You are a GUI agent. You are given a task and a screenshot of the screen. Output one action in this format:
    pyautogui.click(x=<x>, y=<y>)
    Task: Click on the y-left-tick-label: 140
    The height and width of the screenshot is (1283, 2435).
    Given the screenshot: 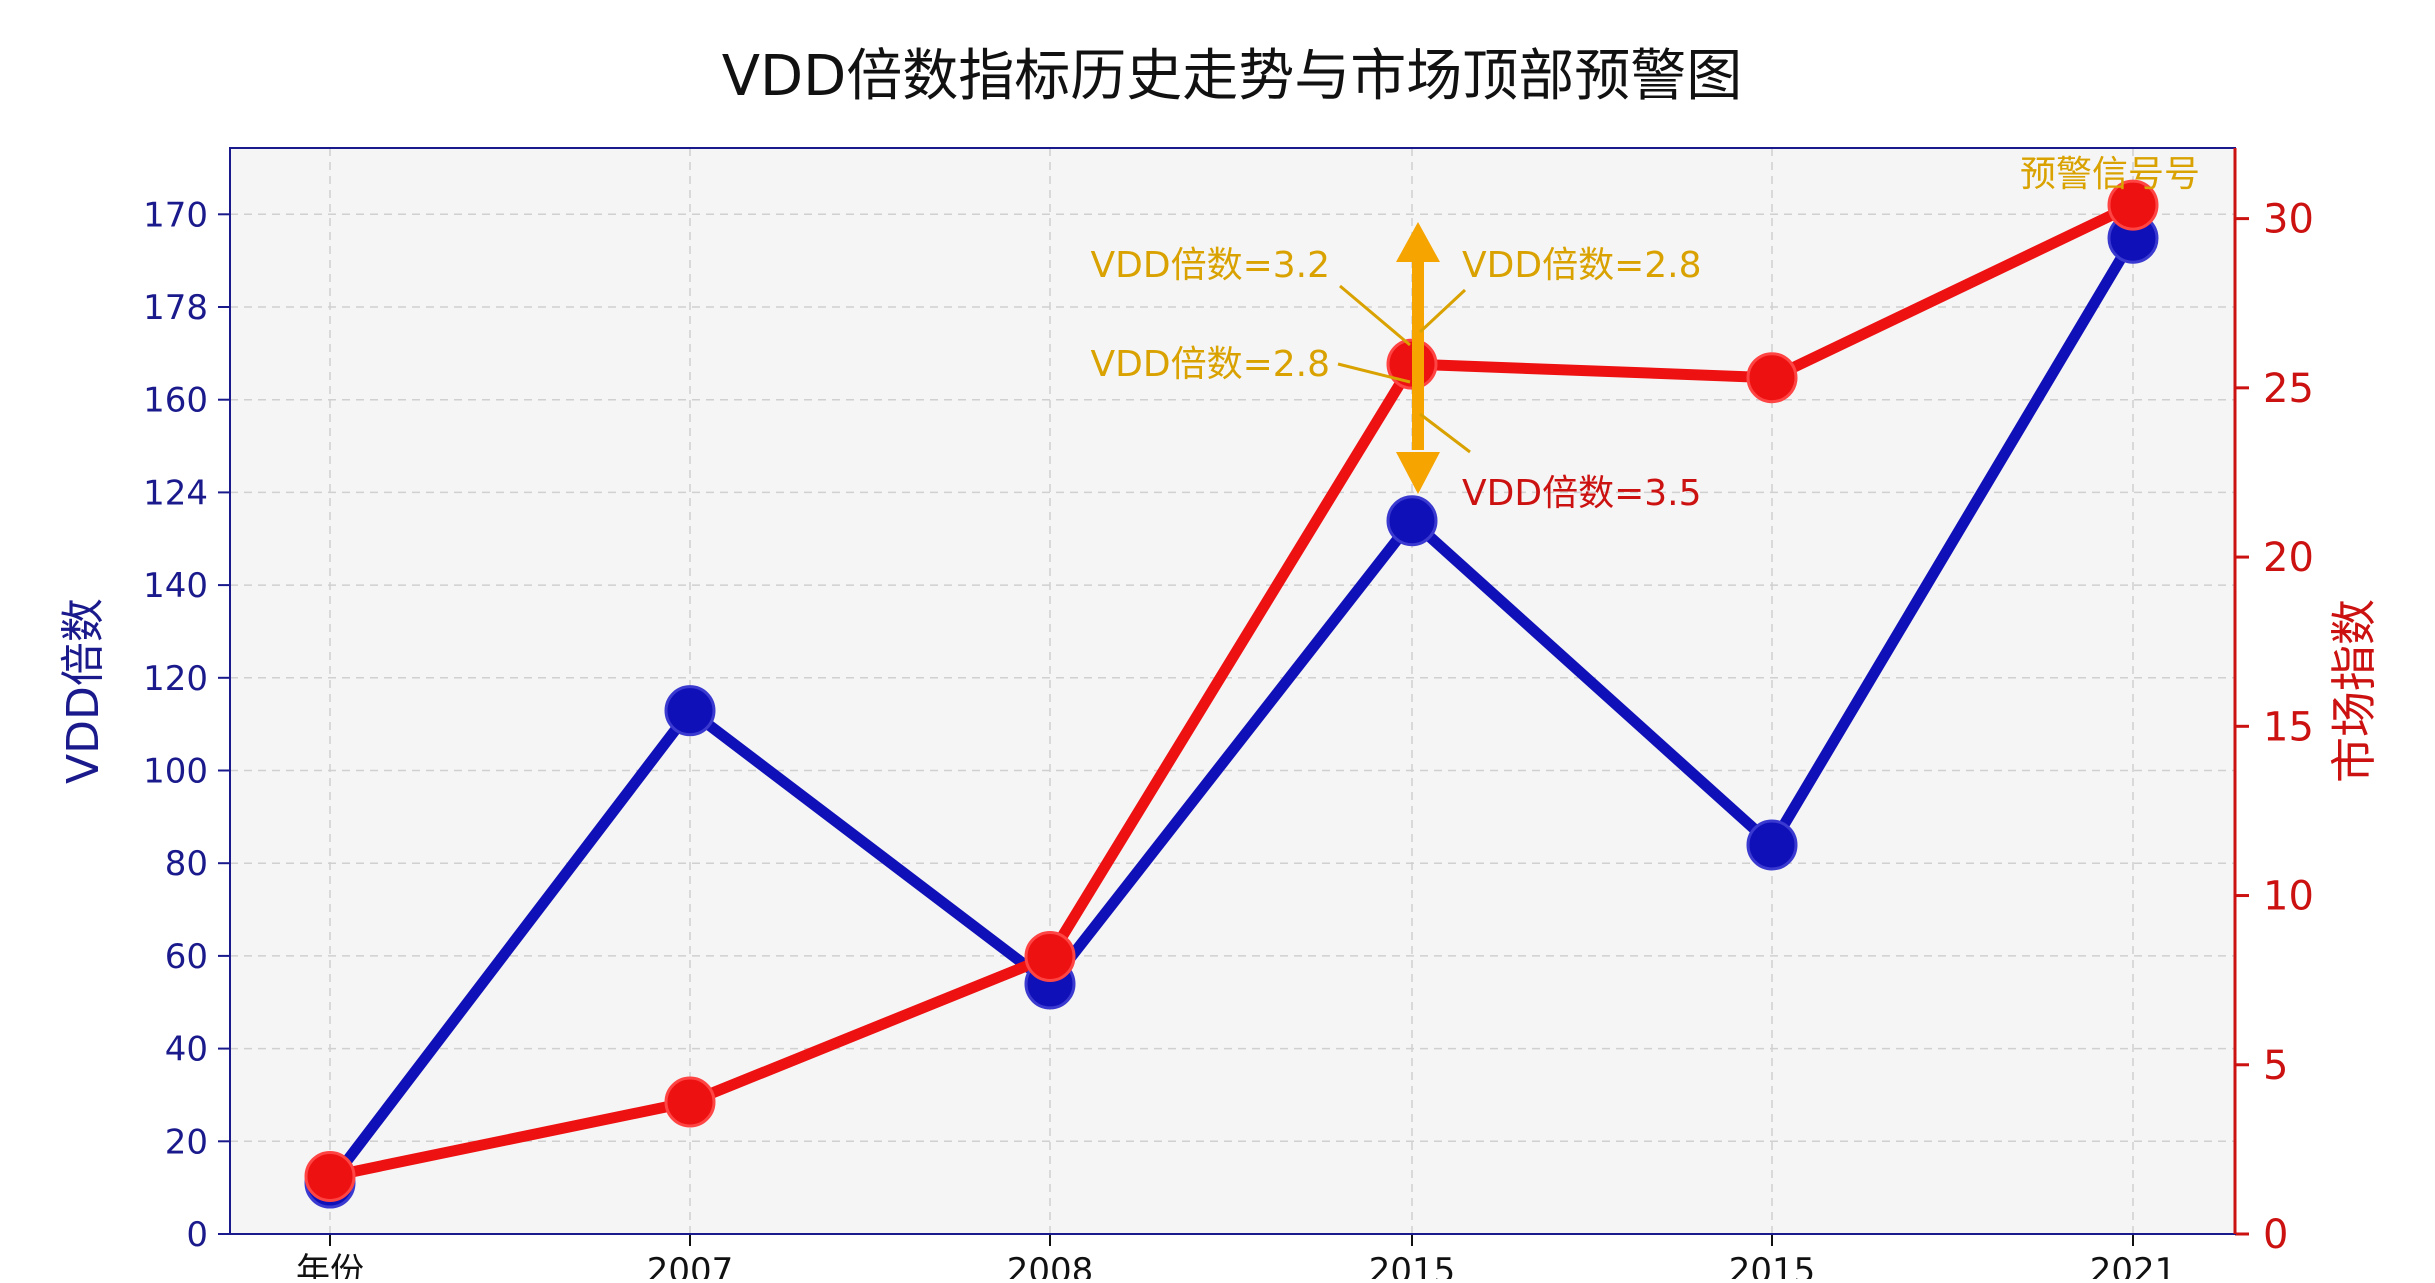 What is the action you would take?
    pyautogui.click(x=175, y=586)
    